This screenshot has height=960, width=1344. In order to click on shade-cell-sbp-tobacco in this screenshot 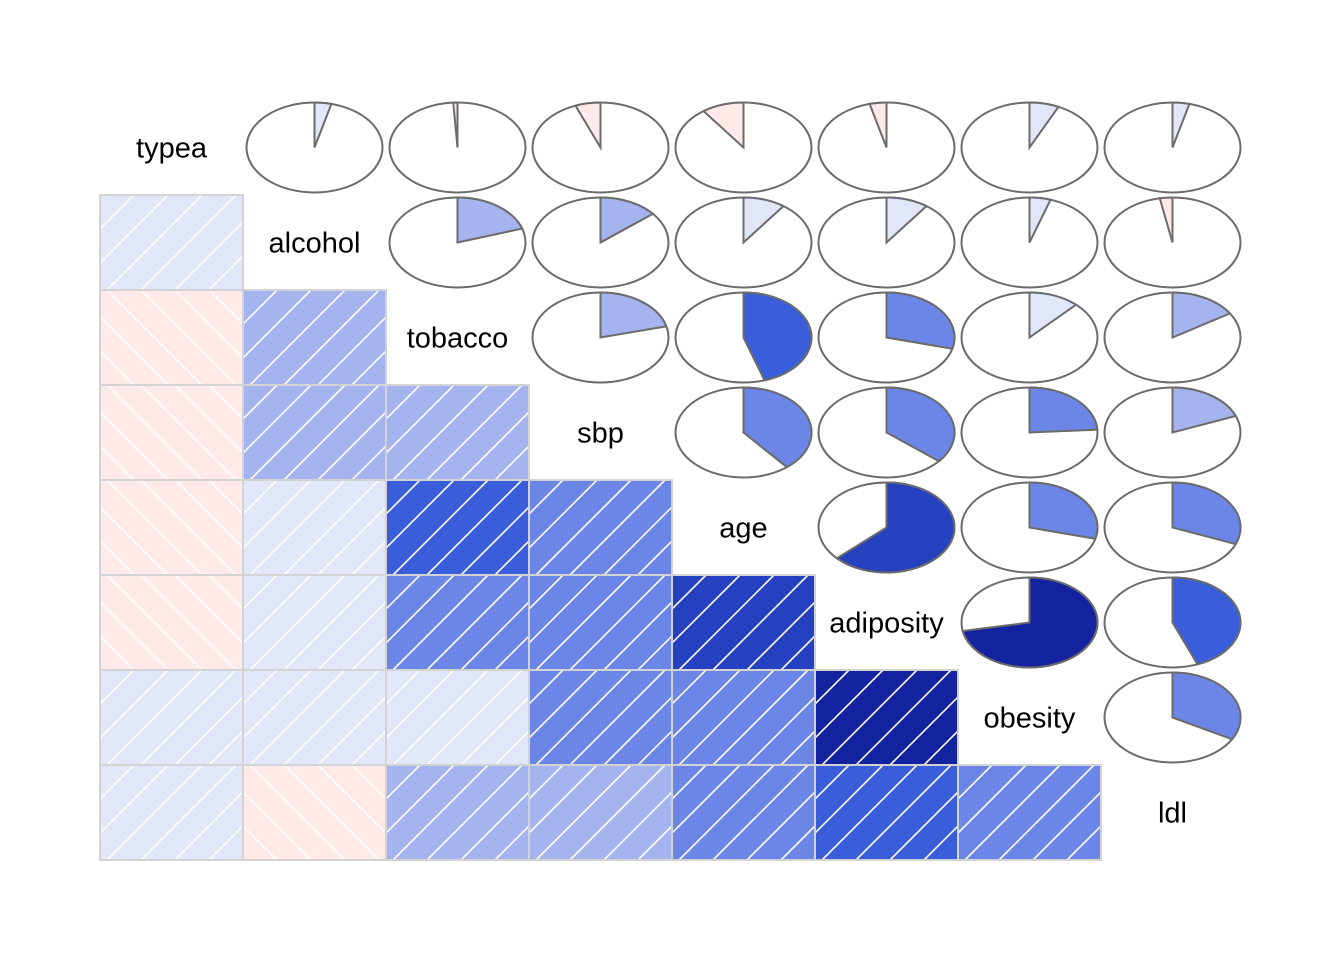, I will do `click(457, 432)`.